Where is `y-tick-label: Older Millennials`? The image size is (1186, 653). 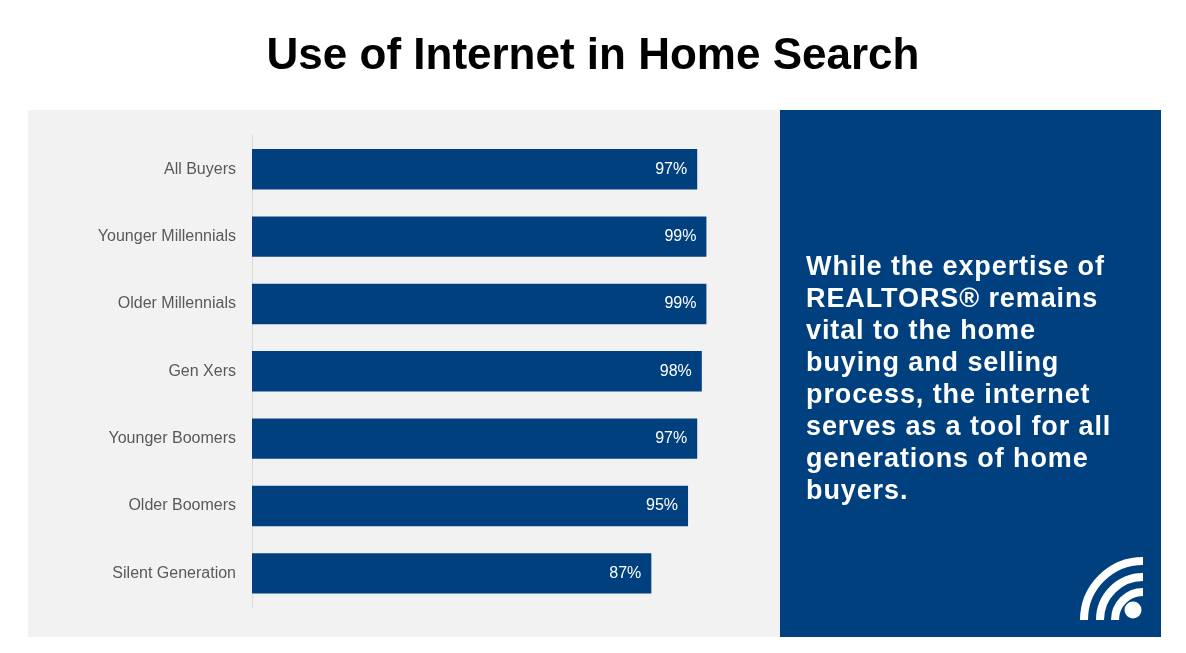 y-tick-label: Older Millennials is located at coordinates (176, 303).